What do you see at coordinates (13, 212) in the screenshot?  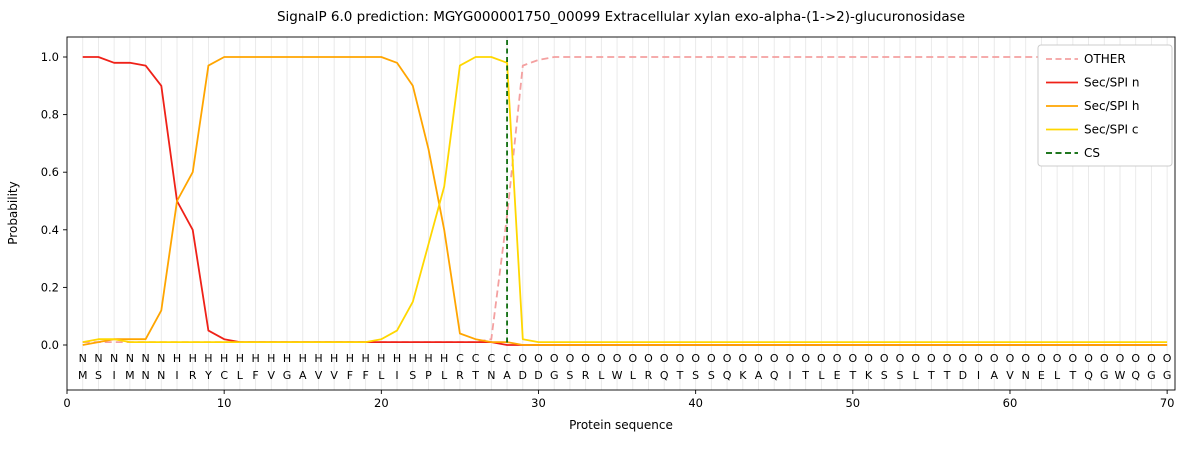 I see `y-axis-label: Probability` at bounding box center [13, 212].